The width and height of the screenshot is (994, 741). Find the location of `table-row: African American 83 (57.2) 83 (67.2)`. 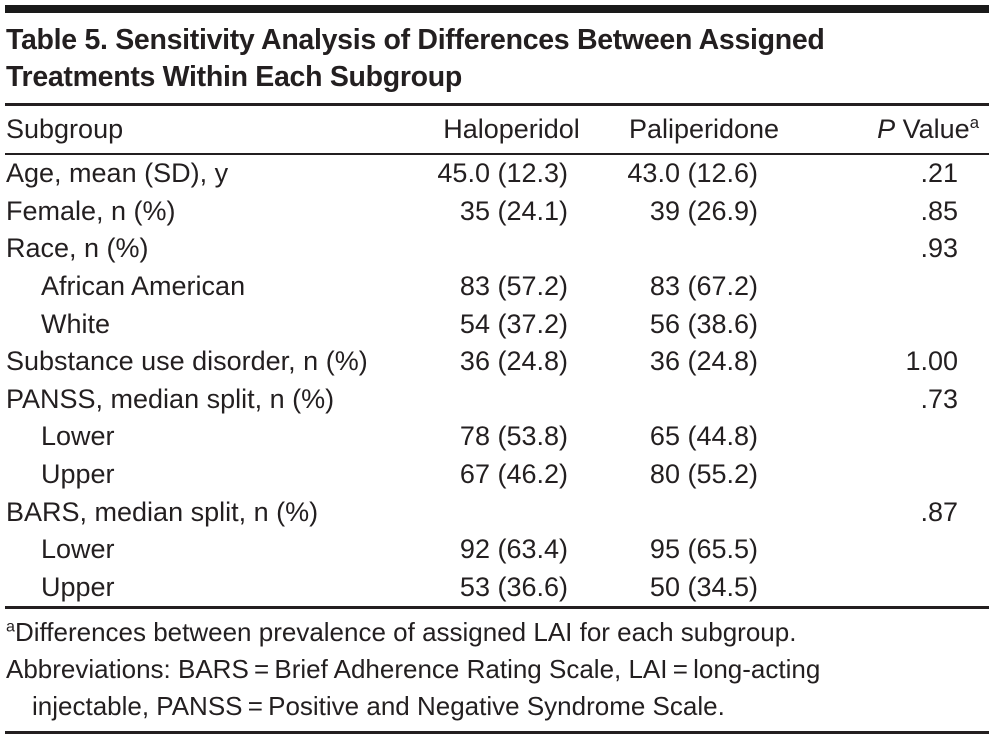

table-row: African American 83 (57.2) 83 (67.2) is located at coordinates (497, 287).